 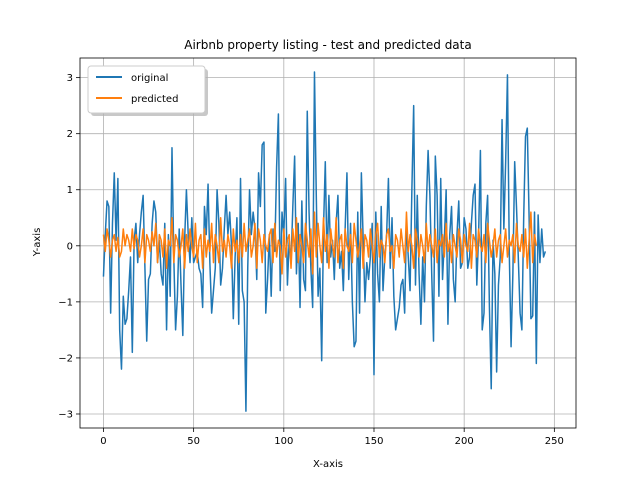 What do you see at coordinates (65, 358) in the screenshot?
I see `y-tick-label: −2` at bounding box center [65, 358].